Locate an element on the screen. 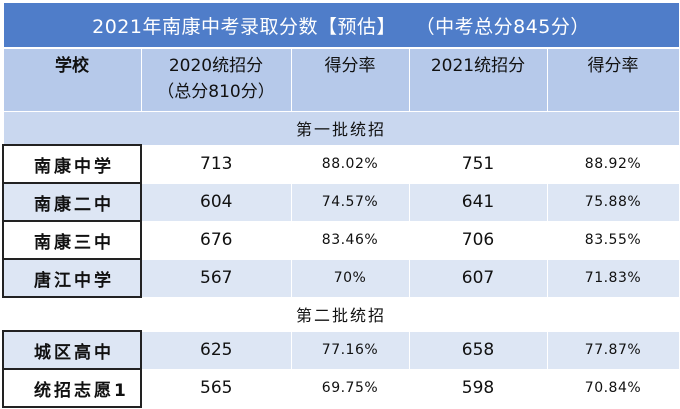 This screenshot has width=680, height=409. title-row: 2021年南康中考录取分数【预估】 （中考总分845分） is located at coordinates (341, 25).